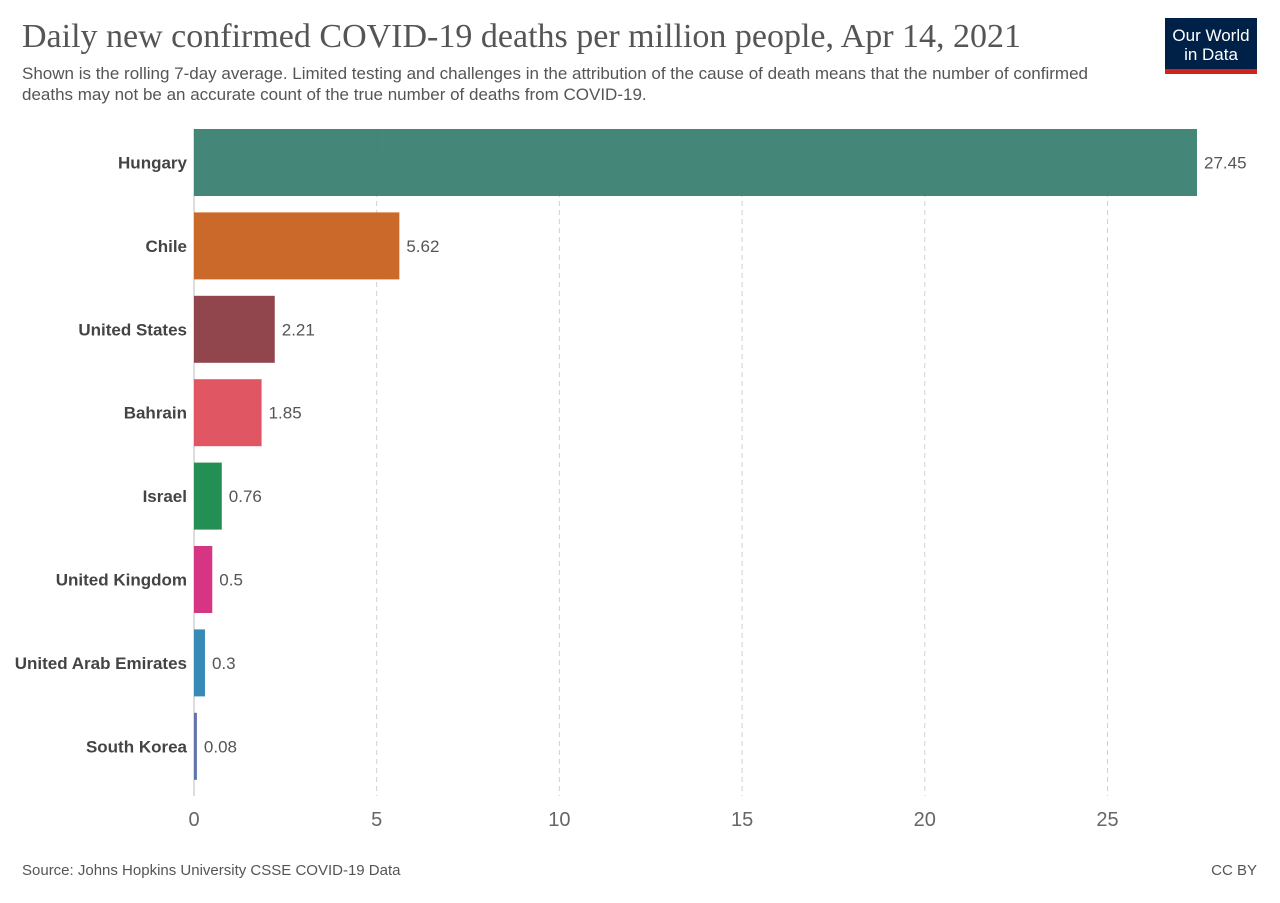 Image resolution: width=1280 pixels, height=903 pixels. What do you see at coordinates (121, 580) in the screenshot?
I see `category-label: United Kingdom` at bounding box center [121, 580].